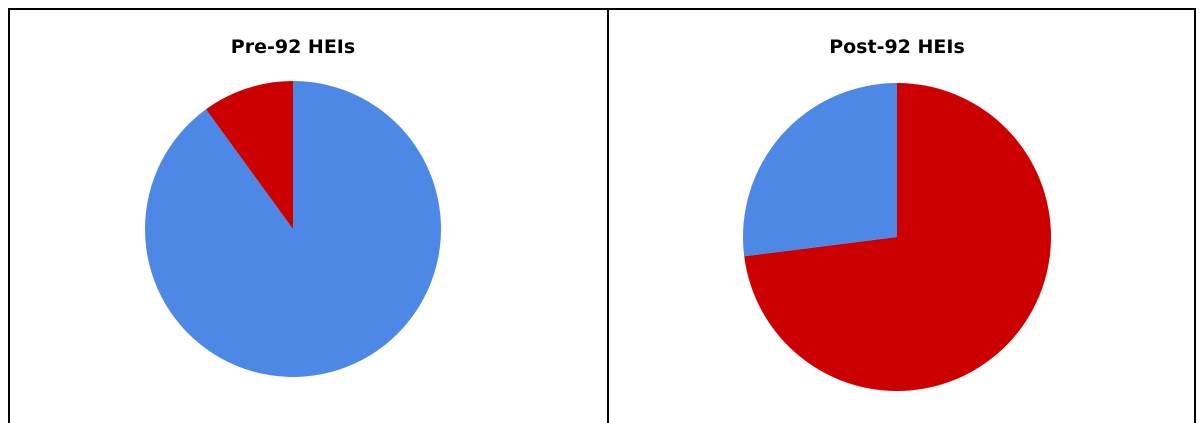 This screenshot has height=423, width=1204. Describe the element at coordinates (602, 9) in the screenshot. I see `table-top-border` at that location.